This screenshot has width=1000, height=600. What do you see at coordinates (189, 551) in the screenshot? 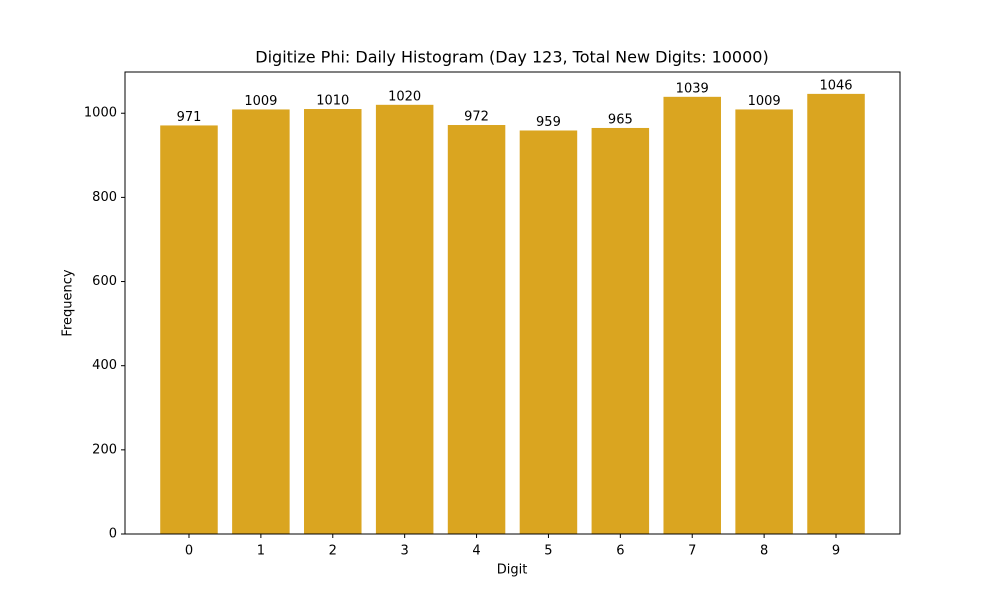
I see `x-tick-label: 0` at bounding box center [189, 551].